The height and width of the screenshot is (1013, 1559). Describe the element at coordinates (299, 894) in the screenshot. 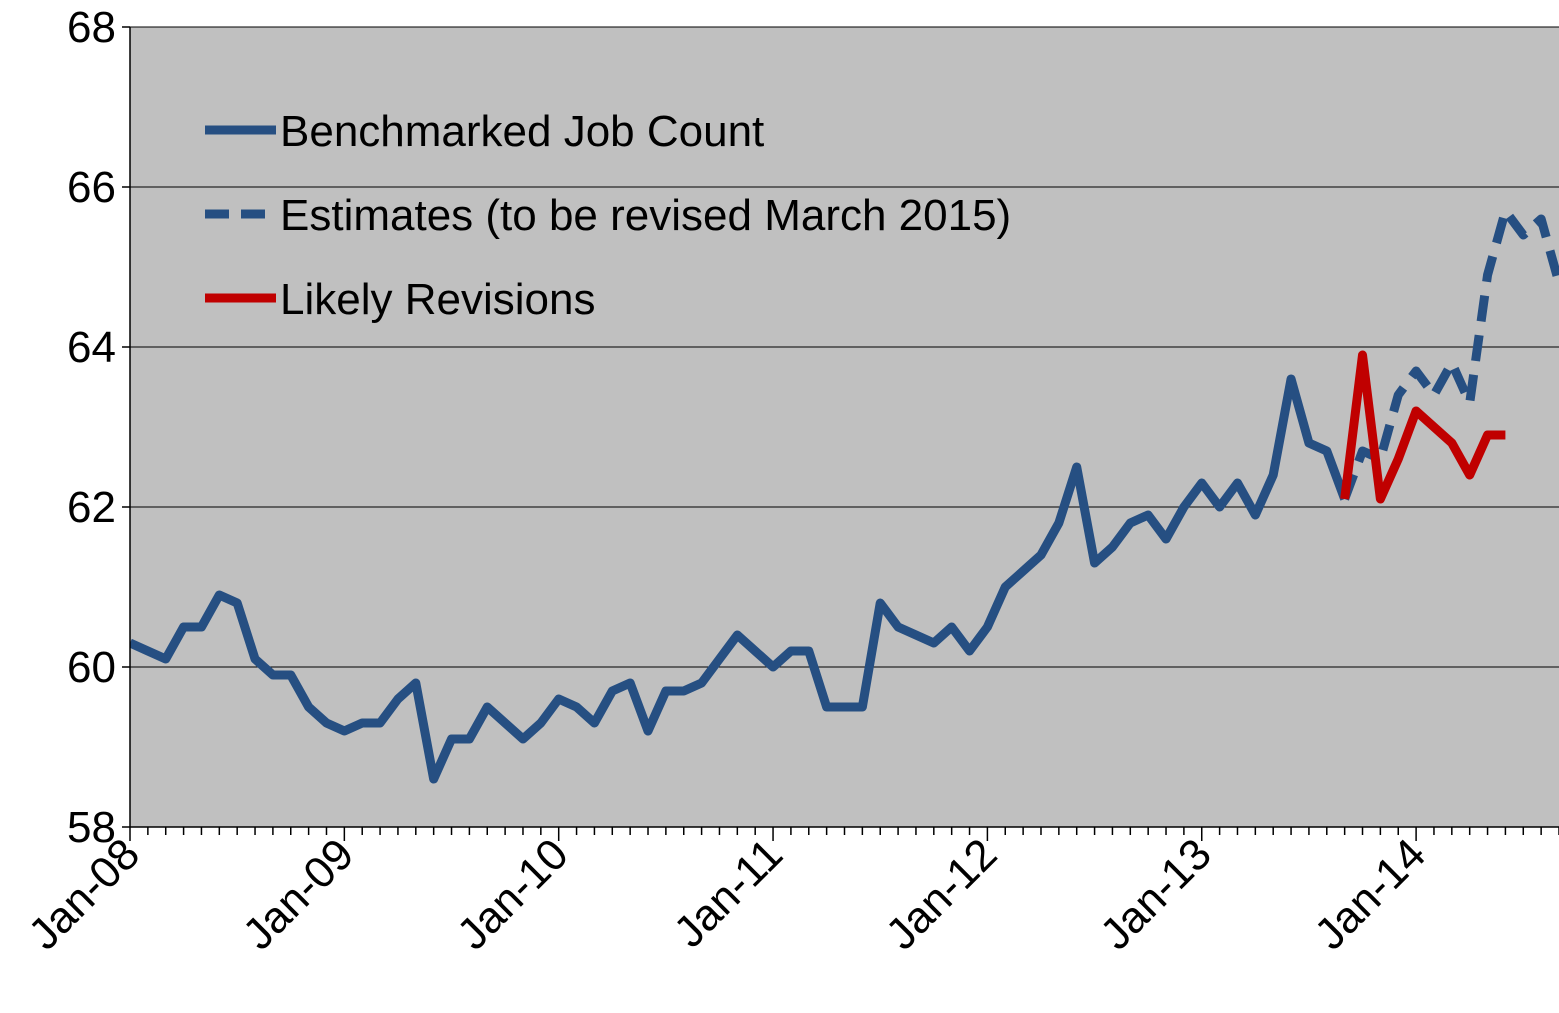

I see `x-tick-label: Jan-09` at that location.